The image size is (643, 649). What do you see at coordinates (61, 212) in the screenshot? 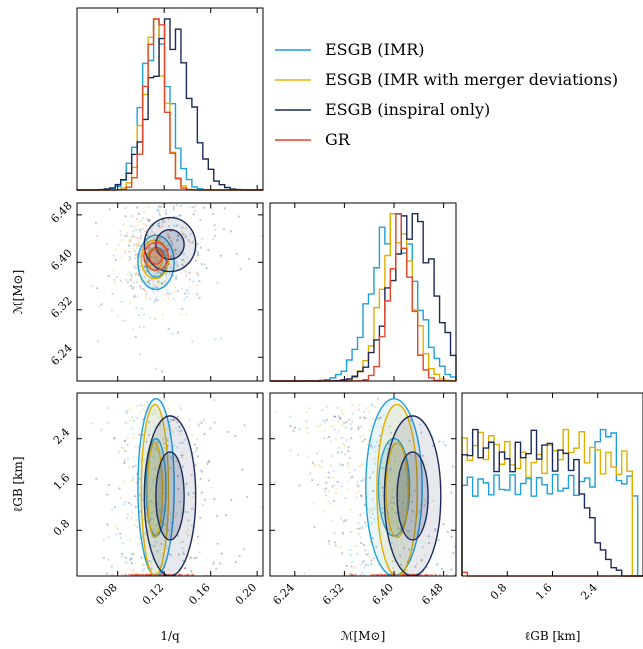
I see `y-tick-label: 6.48` at bounding box center [61, 212].